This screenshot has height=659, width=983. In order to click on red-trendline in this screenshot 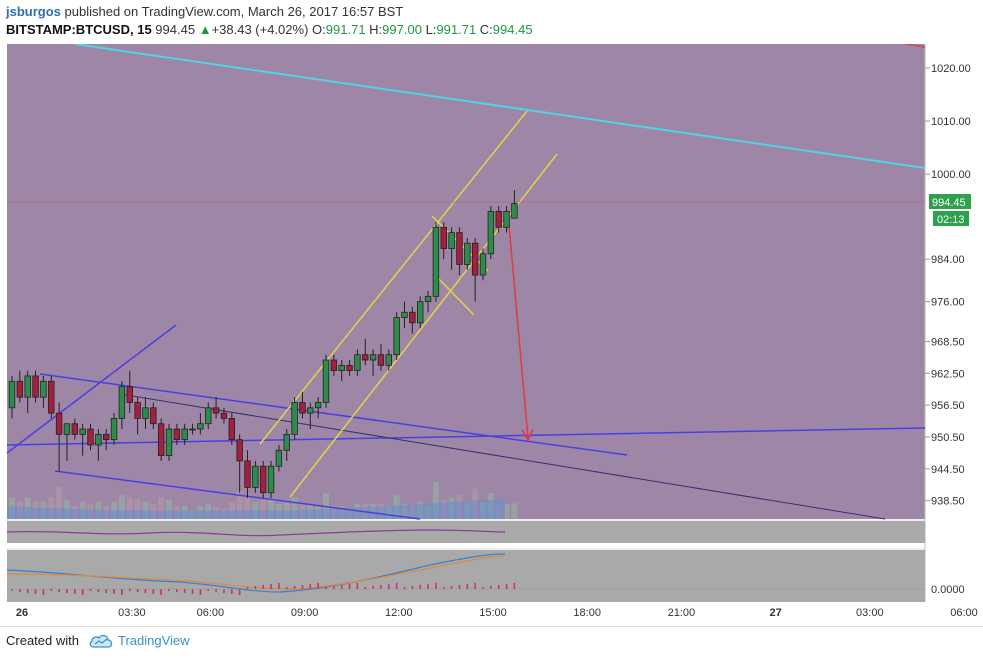, I will do `click(915, 46)`.